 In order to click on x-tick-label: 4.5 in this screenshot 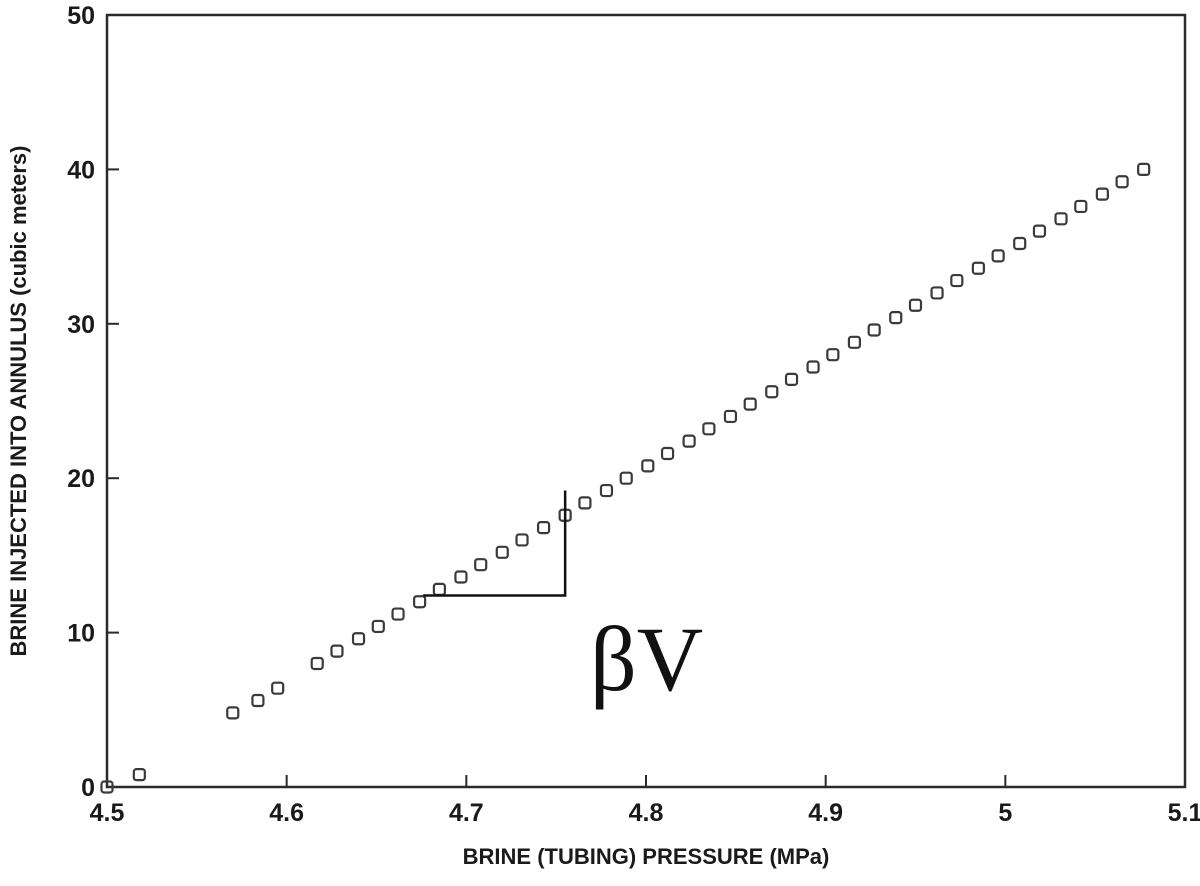, I will do `click(107, 813)`.